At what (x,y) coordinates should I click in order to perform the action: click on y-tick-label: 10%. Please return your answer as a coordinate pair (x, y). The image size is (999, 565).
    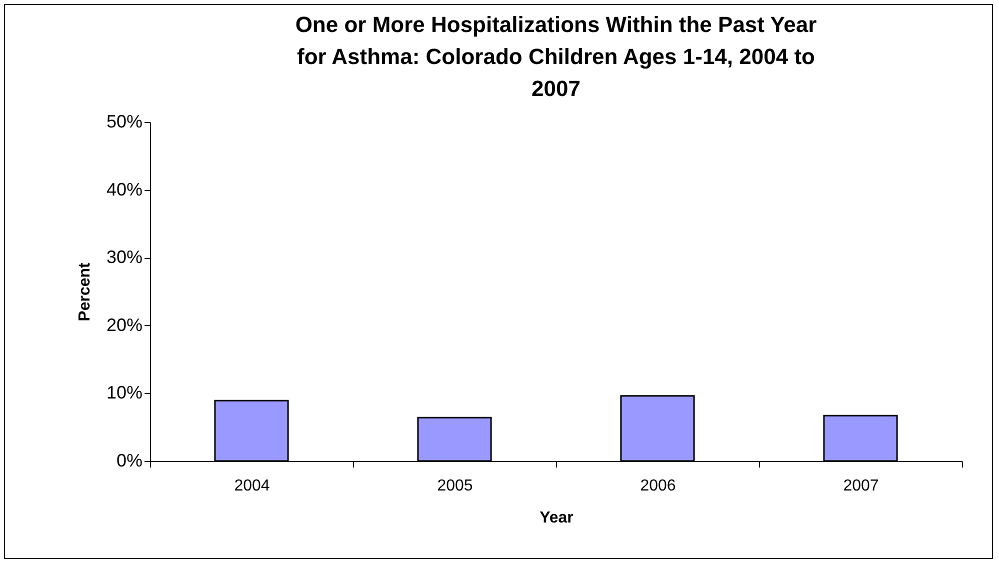
    Looking at the image, I should click on (124, 392).